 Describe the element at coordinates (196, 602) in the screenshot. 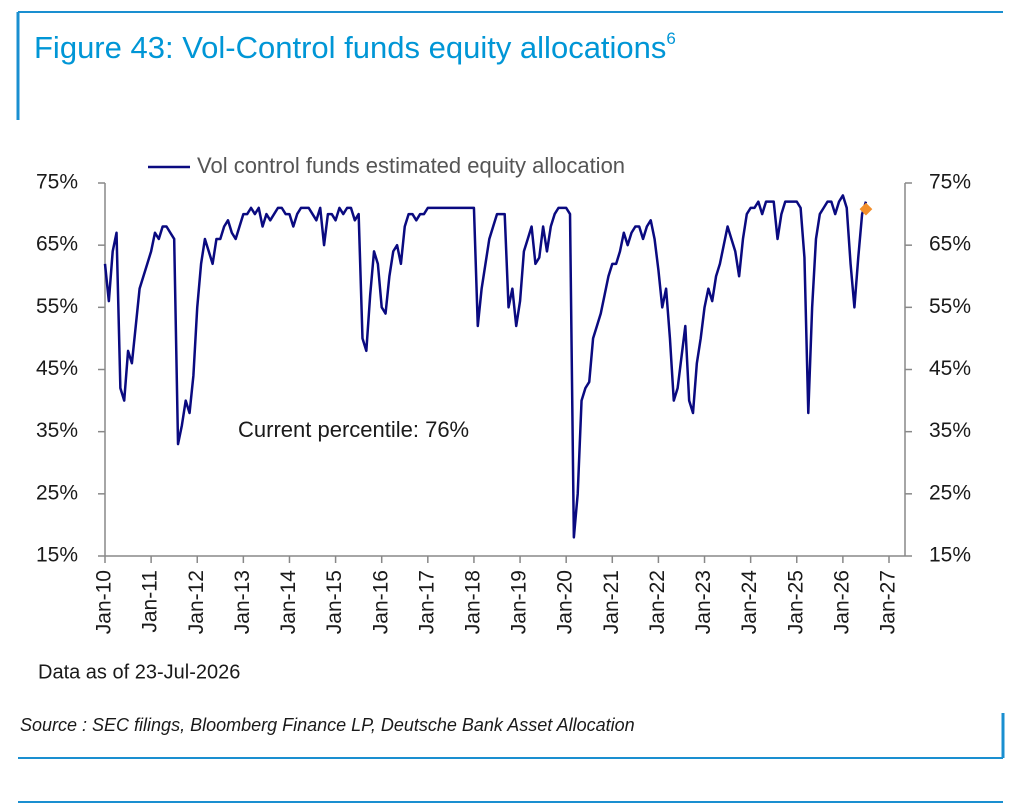

I see `x-tick-label: Jan-12` at that location.